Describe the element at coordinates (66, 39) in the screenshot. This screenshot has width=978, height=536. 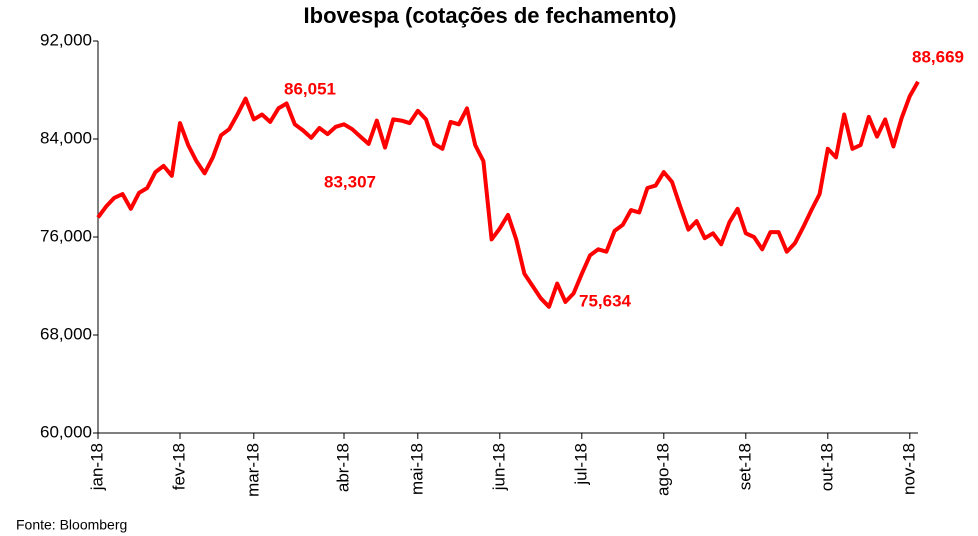
I see `y-tick-label: 92,000` at that location.